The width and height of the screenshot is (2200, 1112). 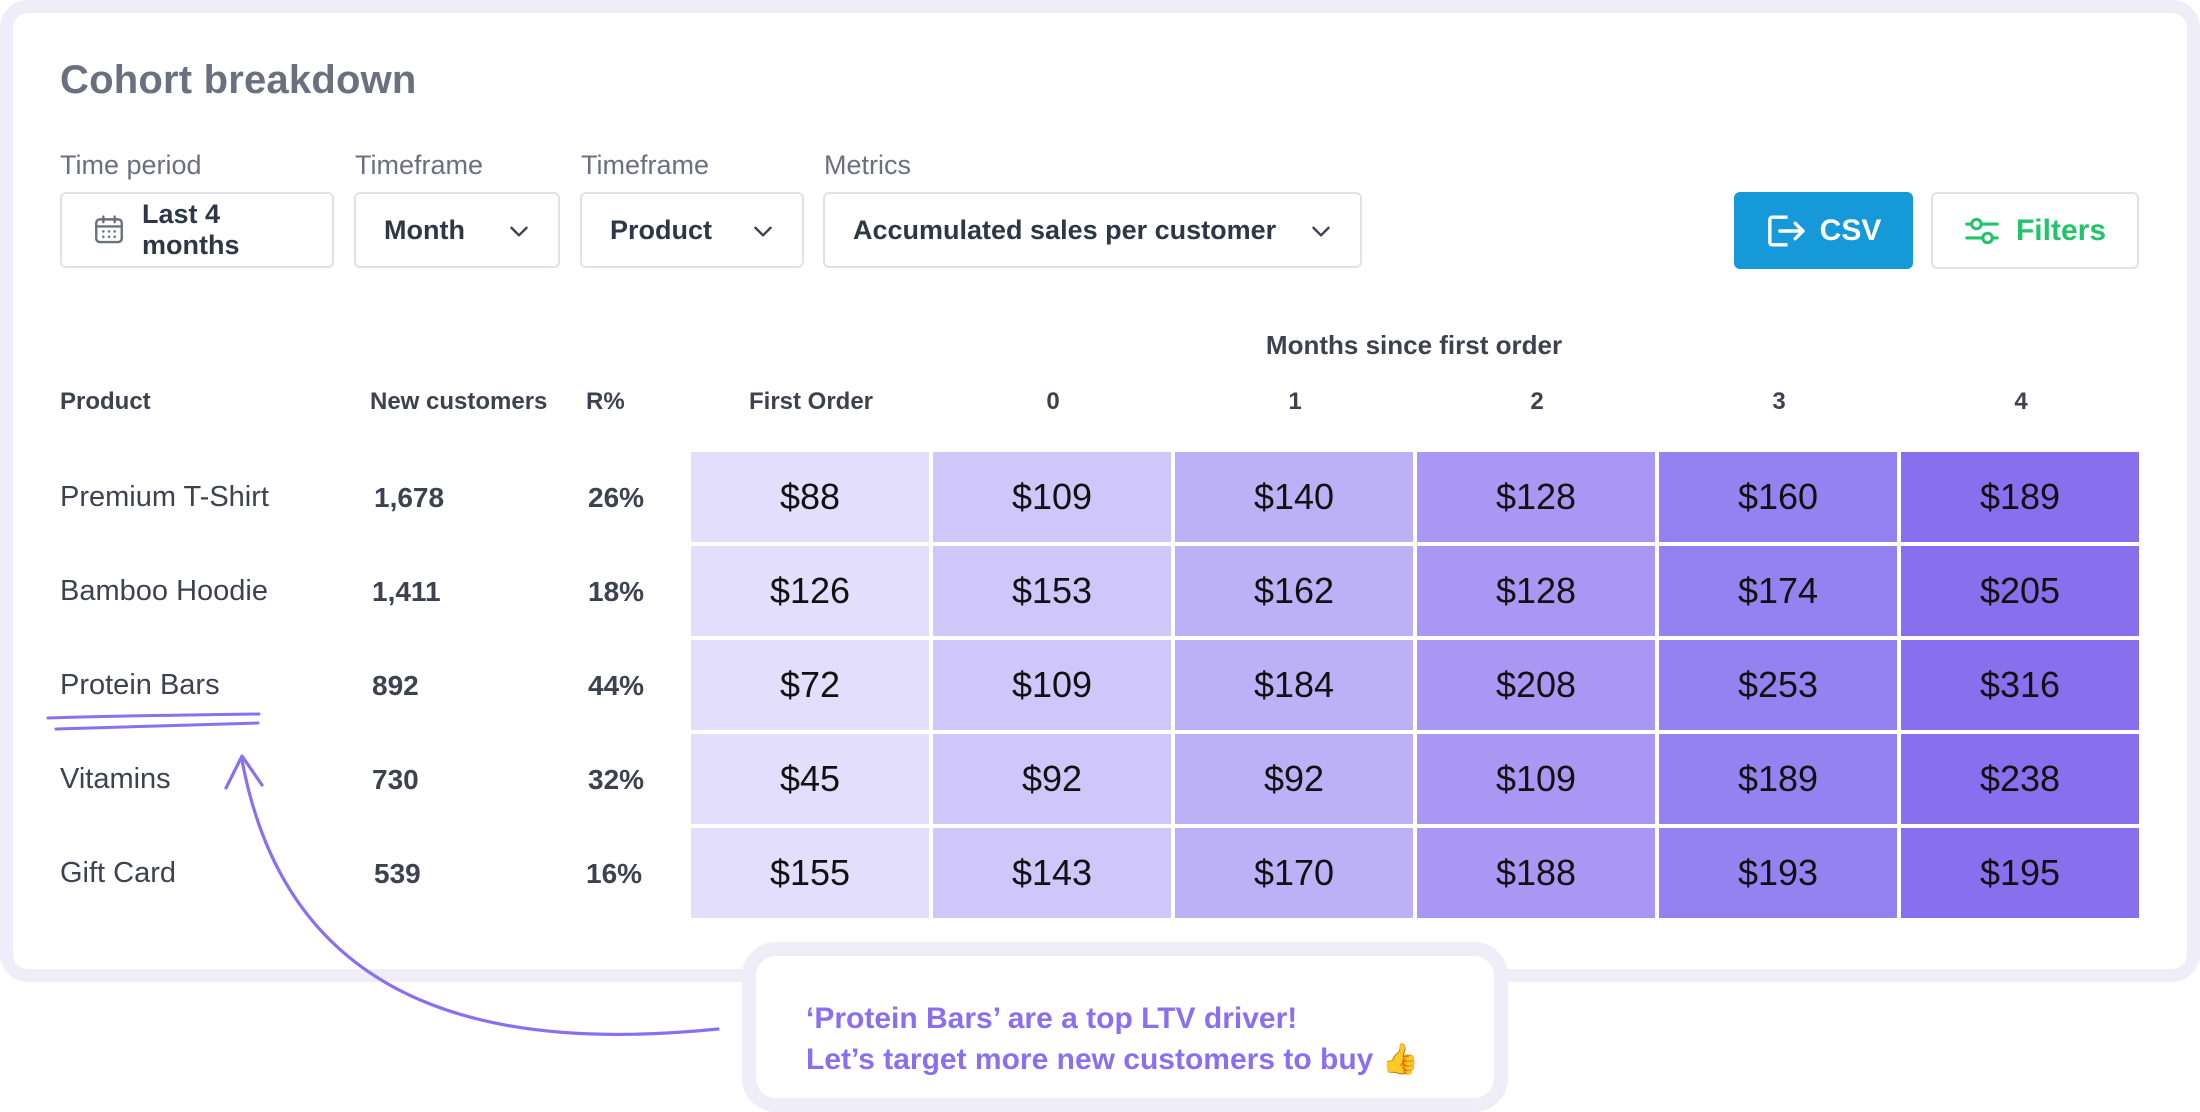 I want to click on time-period-value: Last 4 months, so click(x=191, y=229).